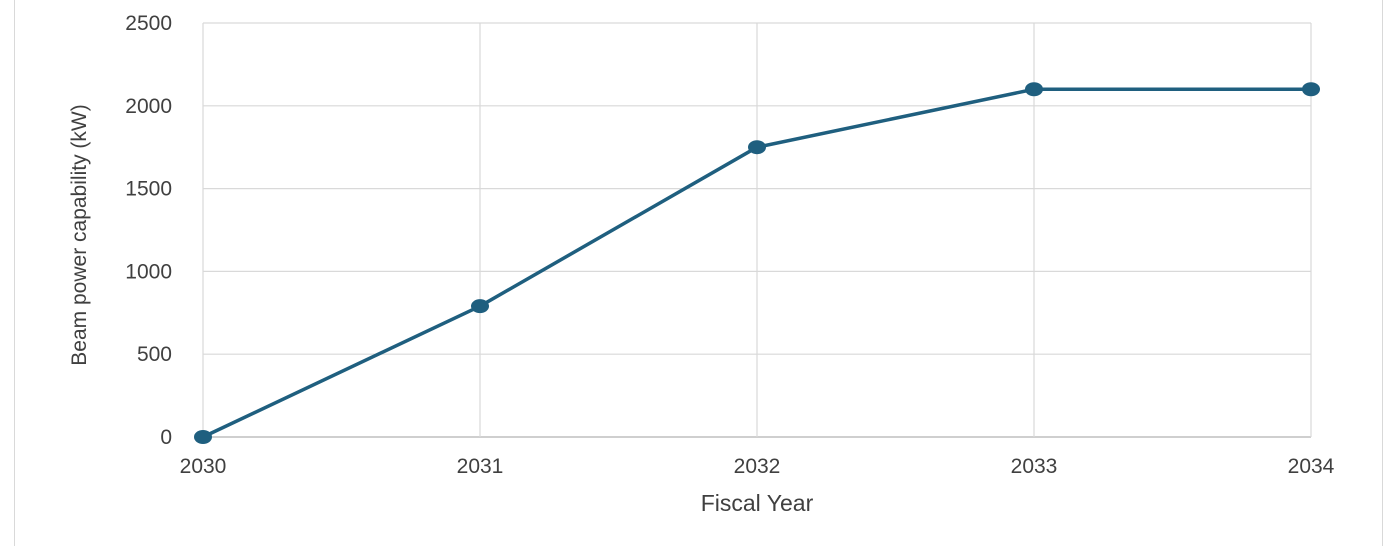  What do you see at coordinates (148, 23) in the screenshot?
I see `y-tick-label: 2500` at bounding box center [148, 23].